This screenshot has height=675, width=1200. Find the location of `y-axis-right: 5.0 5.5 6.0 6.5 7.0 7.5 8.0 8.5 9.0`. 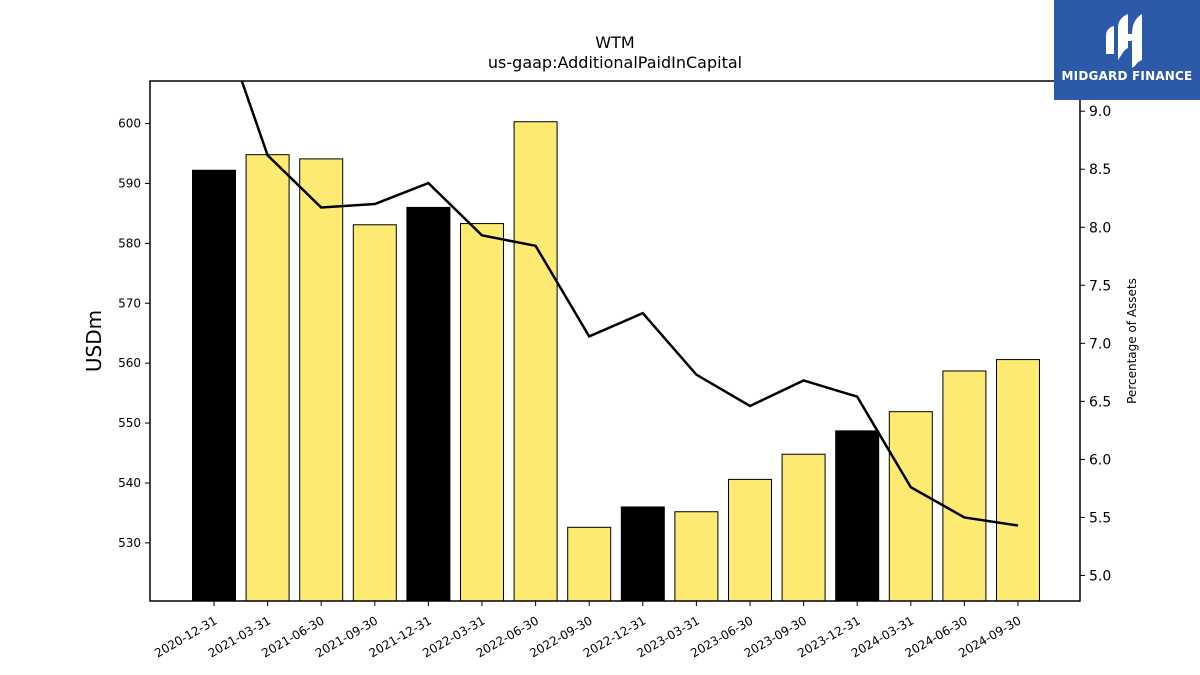

y-axis-right: 5.0 5.5 6.0 6.5 7.0 7.5 8.0 8.5 9.0 is located at coordinates (1095, 344).